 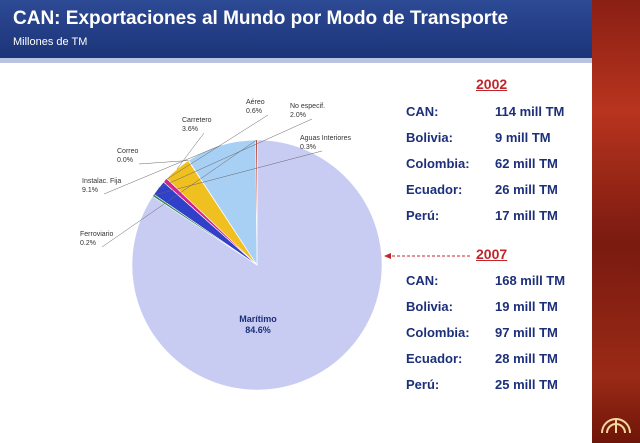 What do you see at coordinates (523, 137) in the screenshot?
I see `stat-value: 9 mill TM` at bounding box center [523, 137].